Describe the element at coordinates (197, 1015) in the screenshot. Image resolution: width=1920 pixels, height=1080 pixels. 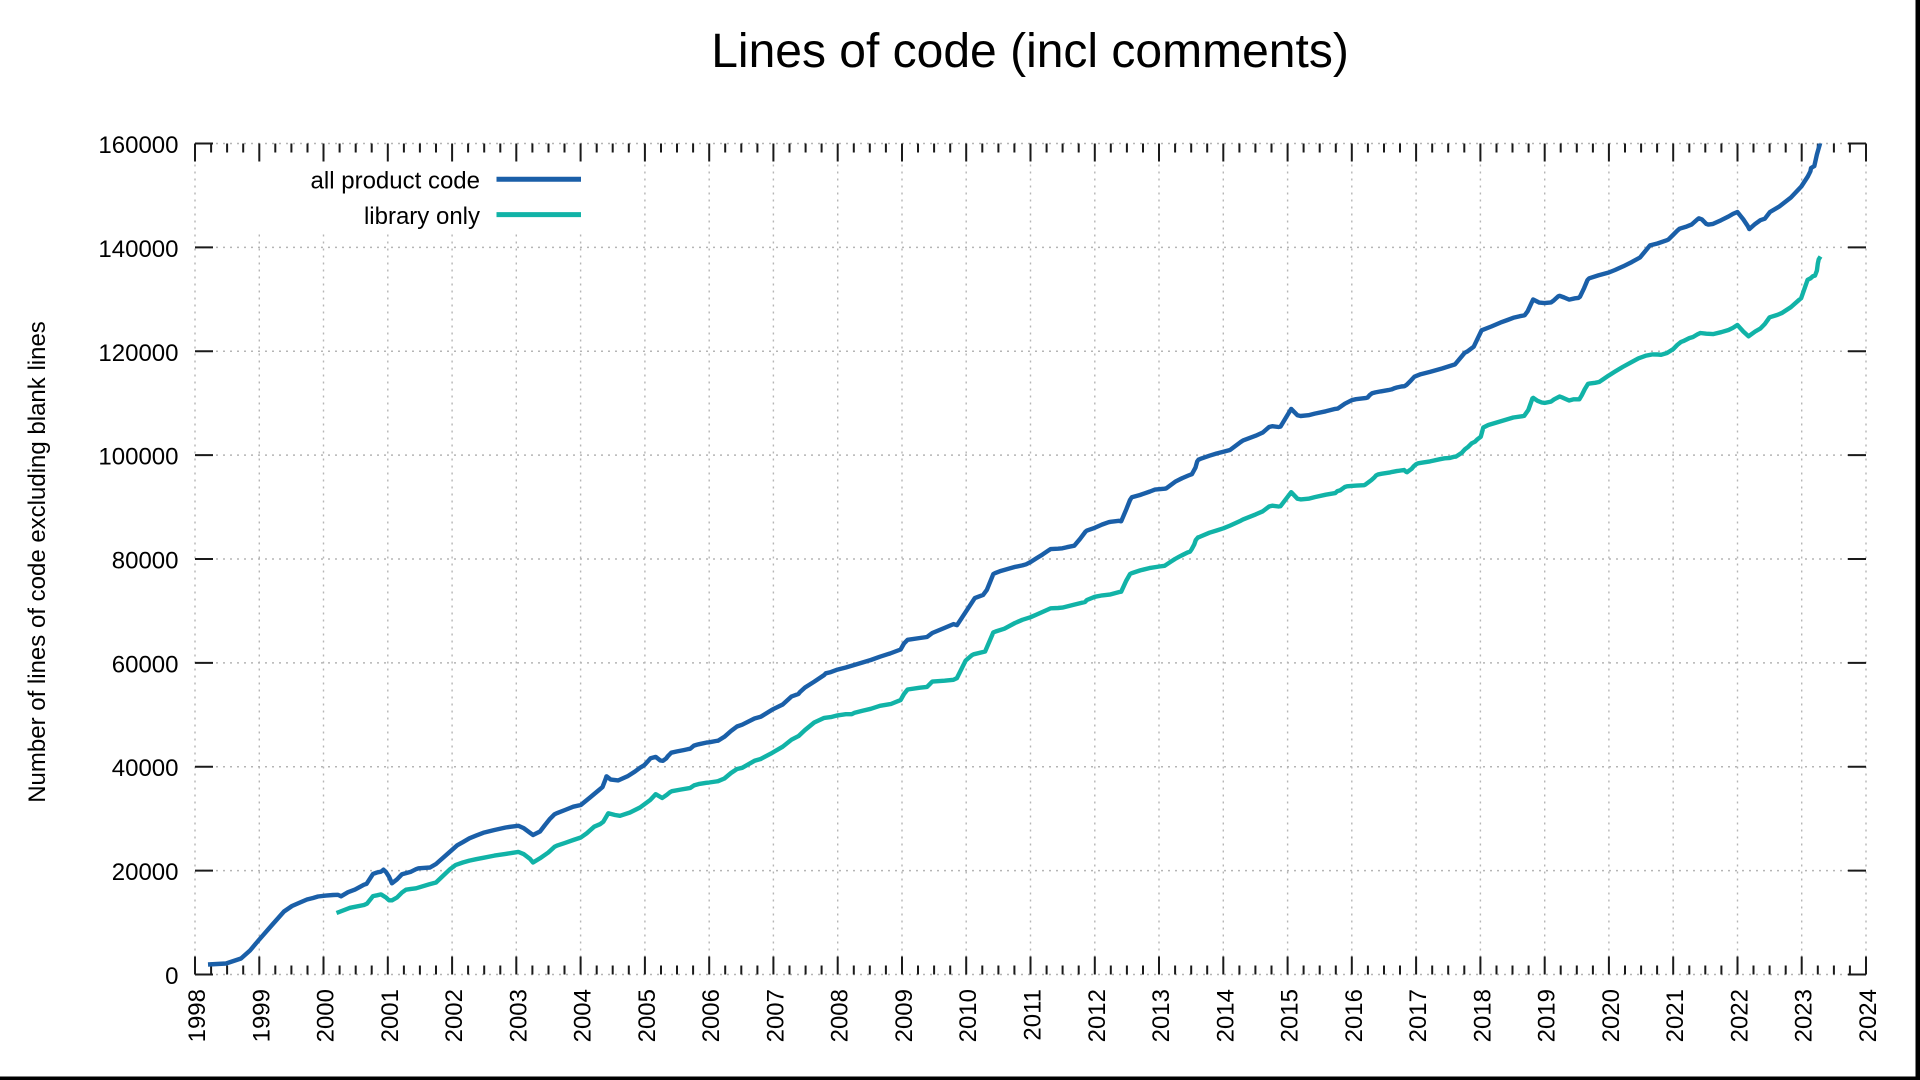
I see `svg-text: 1998` at that location.